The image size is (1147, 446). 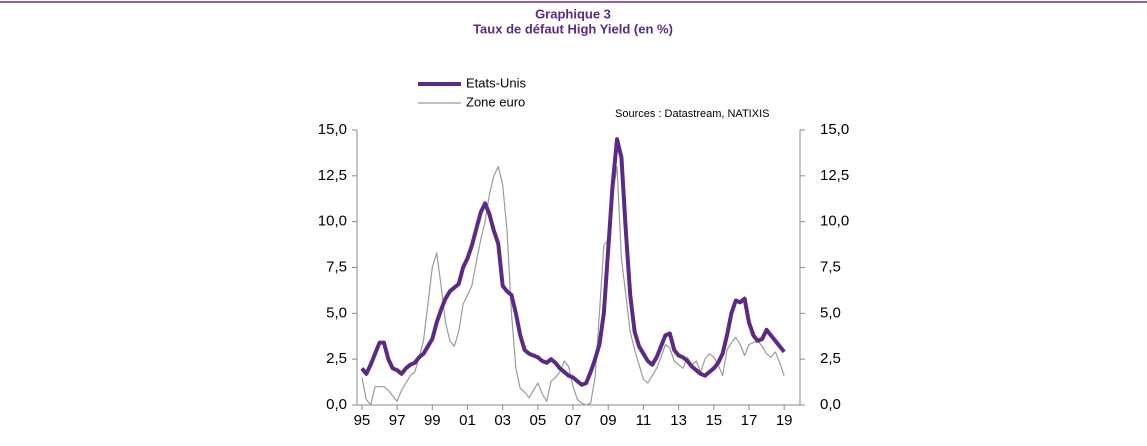 I want to click on y2-tick-label: 5,0, so click(x=830, y=312).